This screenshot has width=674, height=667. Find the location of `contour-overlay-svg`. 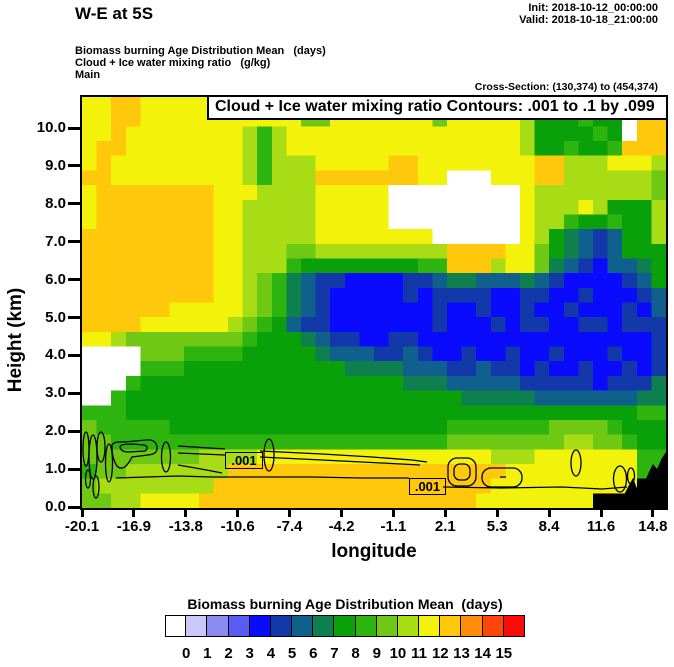

contour-overlay-svg is located at coordinates (374, 469).